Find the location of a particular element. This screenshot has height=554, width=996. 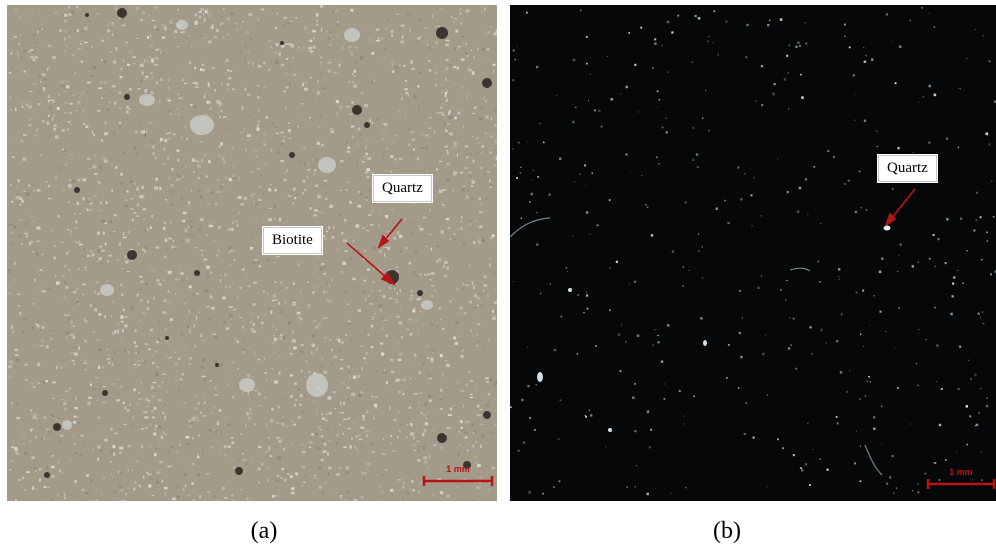

scale-bar-label-a: 1 mm is located at coordinates (458, 469).